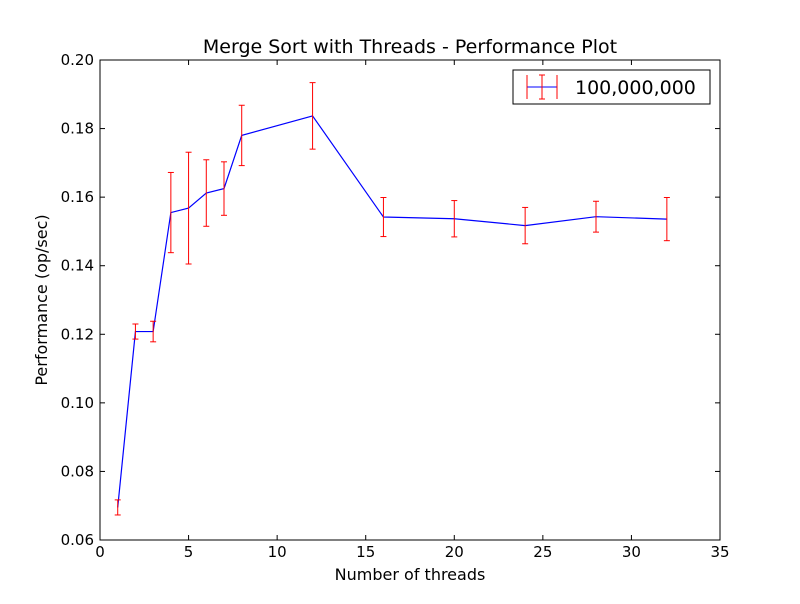 Image resolution: width=800 pixels, height=604 pixels. I want to click on y-tick-label: 0.06, so click(77, 540).